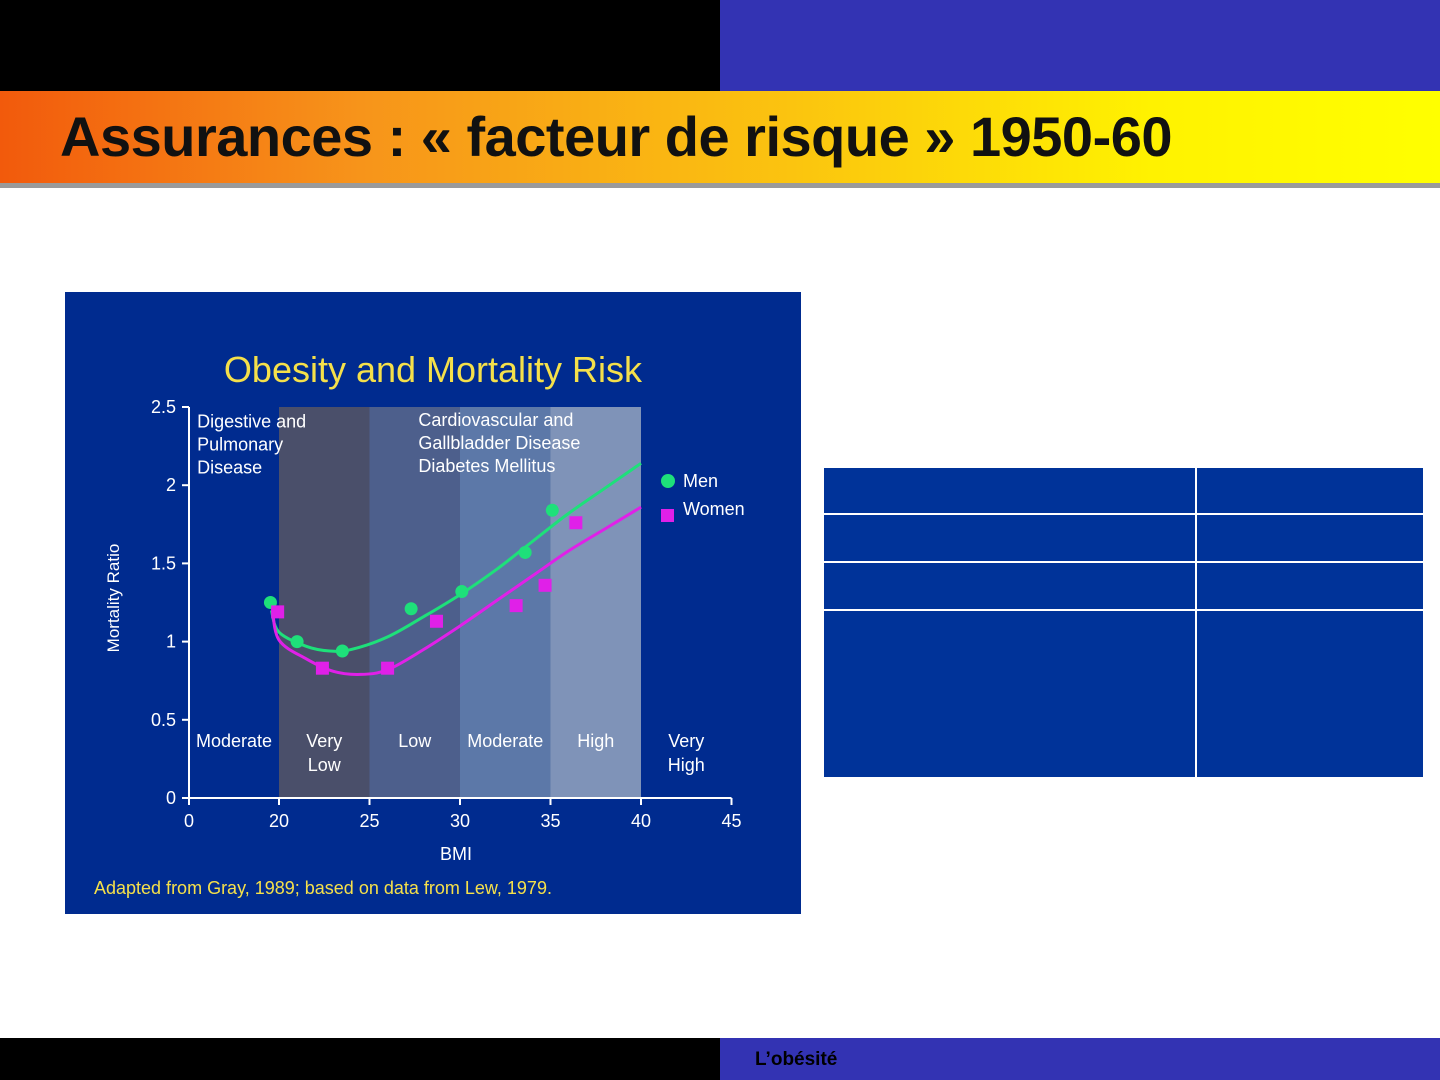  Describe the element at coordinates (360, 45) in the screenshot. I see `top-bar-left` at that location.